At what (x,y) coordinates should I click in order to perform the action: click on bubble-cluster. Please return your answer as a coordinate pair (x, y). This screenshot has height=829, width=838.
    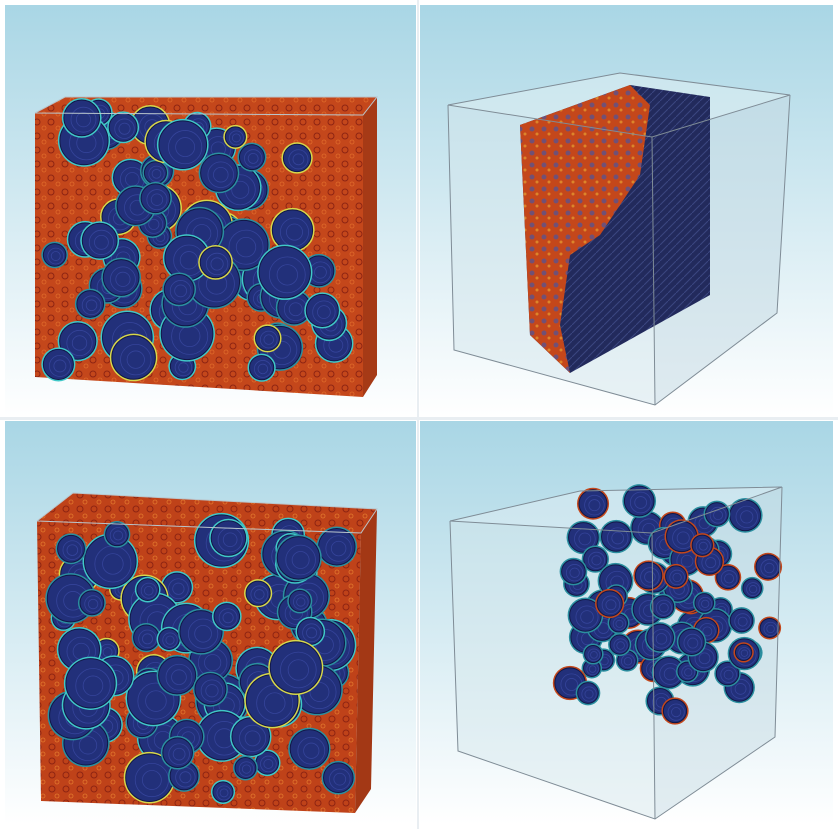
    Looking at the image, I should click on (667, 604).